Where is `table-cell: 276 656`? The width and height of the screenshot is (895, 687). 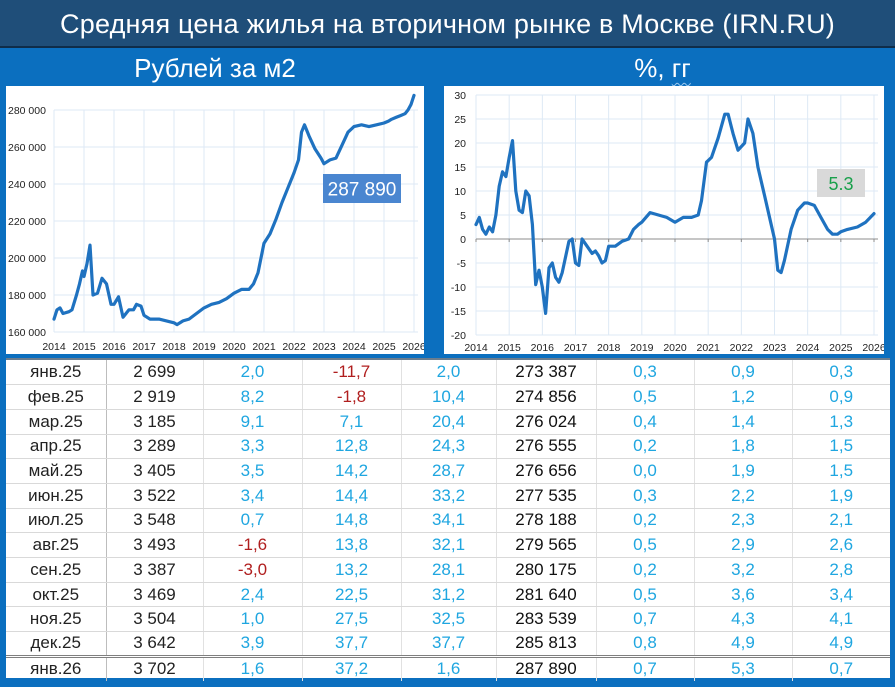
table-cell: 276 656 is located at coordinates (546, 471).